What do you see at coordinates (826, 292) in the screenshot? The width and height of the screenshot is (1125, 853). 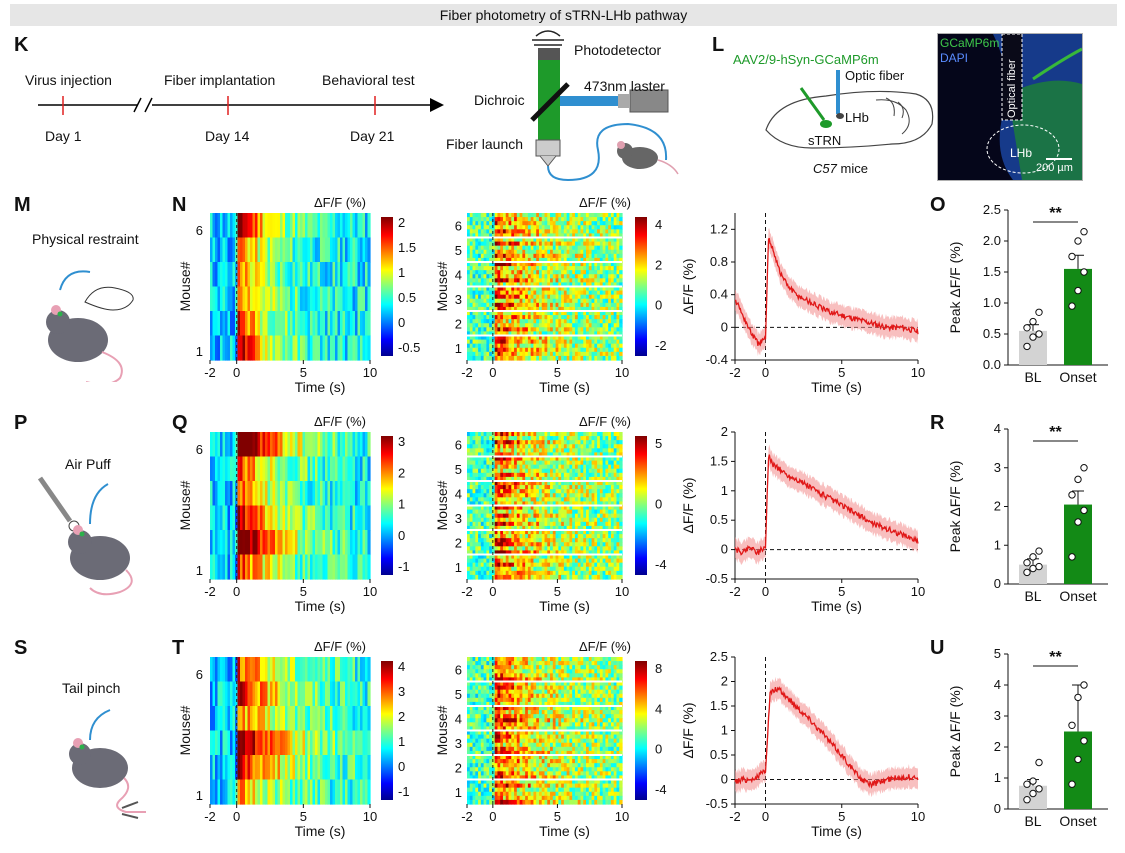 I see `trace-sem-band` at bounding box center [826, 292].